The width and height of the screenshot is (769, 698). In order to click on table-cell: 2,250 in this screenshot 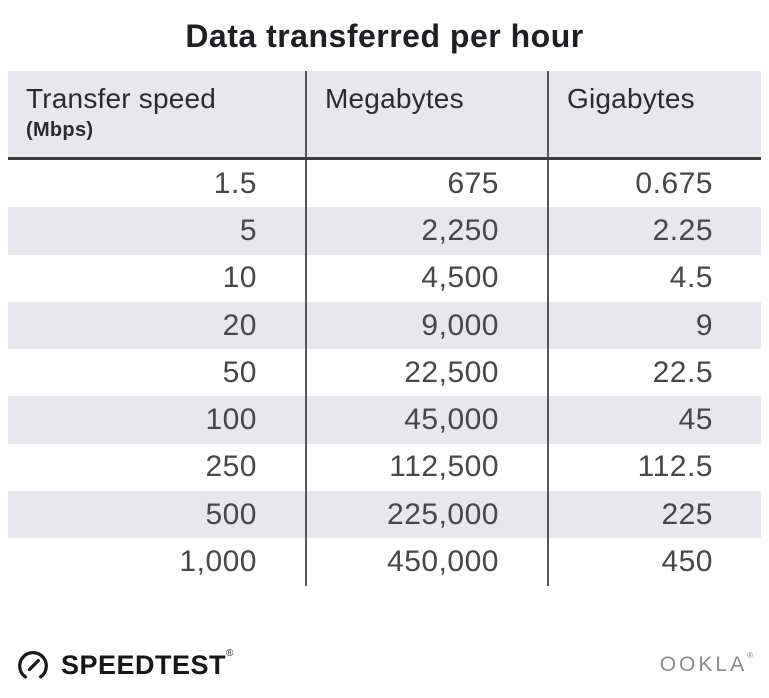, I will do `click(426, 231)`.